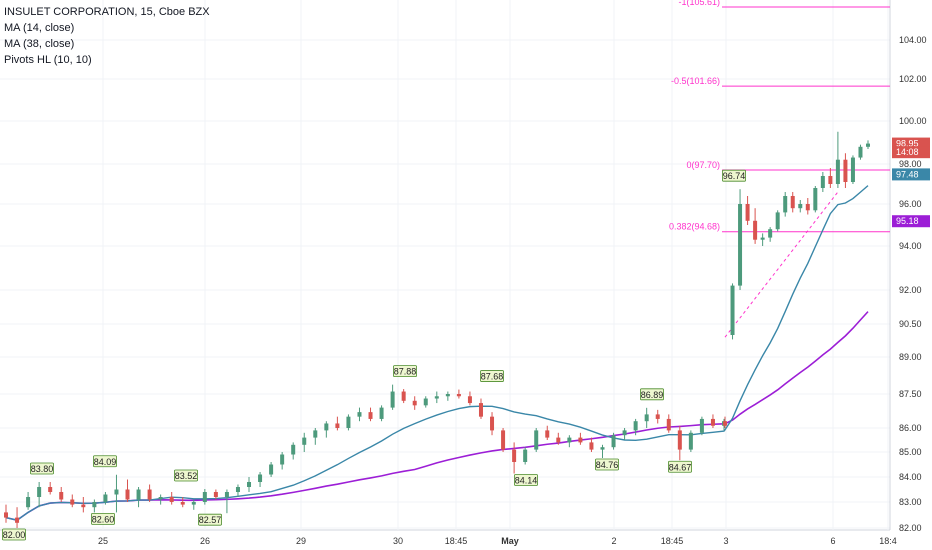  Describe the element at coordinates (910, 290) in the screenshot. I see `y-tick-label: 92.00` at that location.